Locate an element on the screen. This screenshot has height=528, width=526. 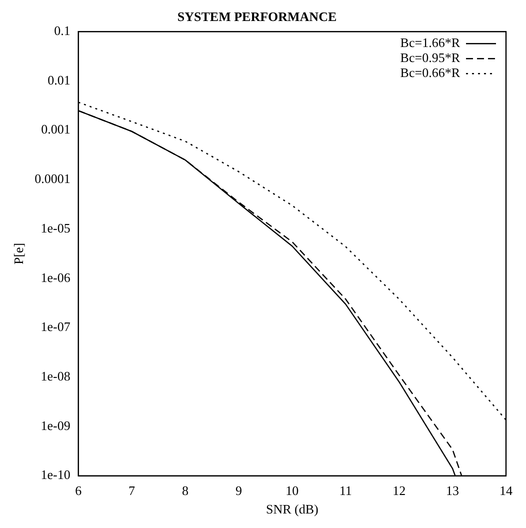
y-tick-label: 0.001 is located at coordinates (55, 129).